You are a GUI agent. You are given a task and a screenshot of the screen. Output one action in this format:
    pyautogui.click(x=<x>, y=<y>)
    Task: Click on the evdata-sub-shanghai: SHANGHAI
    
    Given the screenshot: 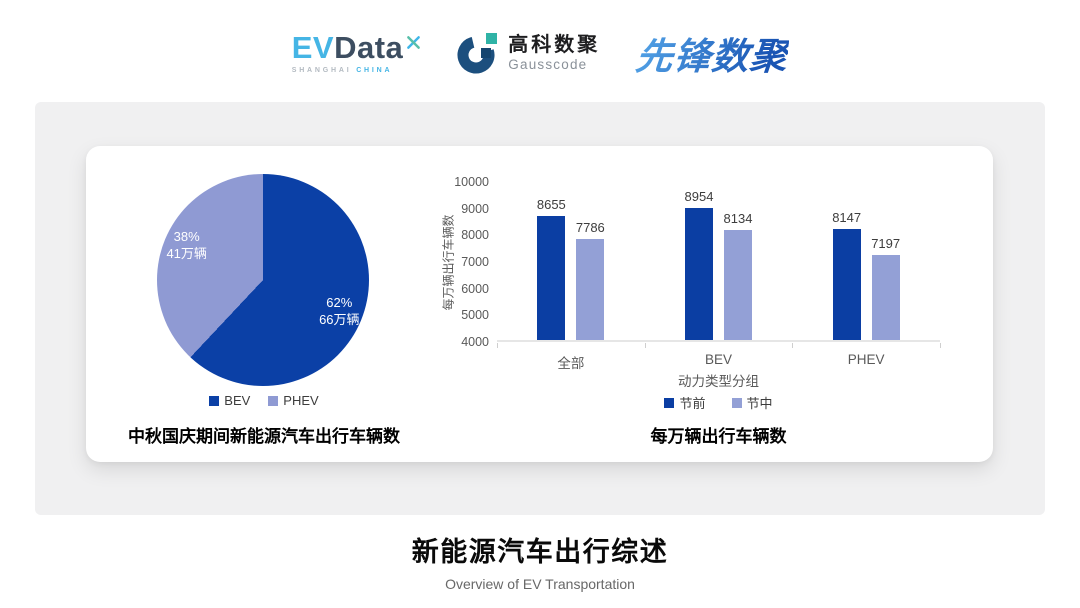 What is the action you would take?
    pyautogui.click(x=324, y=70)
    